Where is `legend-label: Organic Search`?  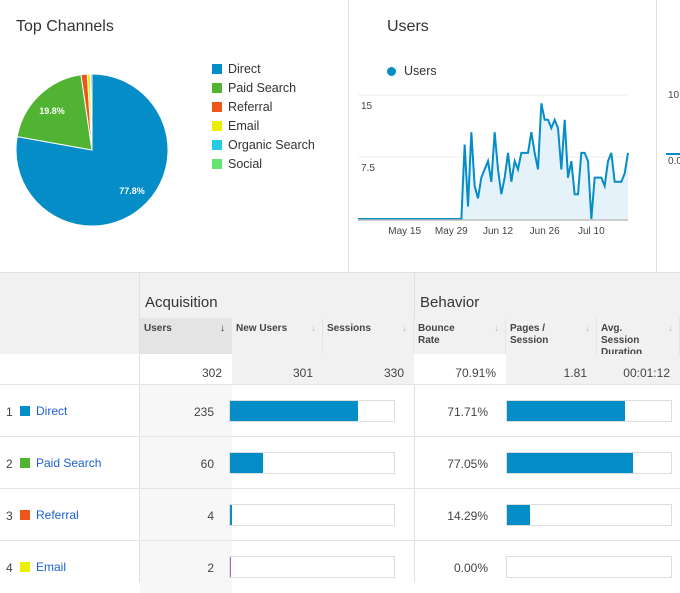
legend-label: Organic Search is located at coordinates (271, 144).